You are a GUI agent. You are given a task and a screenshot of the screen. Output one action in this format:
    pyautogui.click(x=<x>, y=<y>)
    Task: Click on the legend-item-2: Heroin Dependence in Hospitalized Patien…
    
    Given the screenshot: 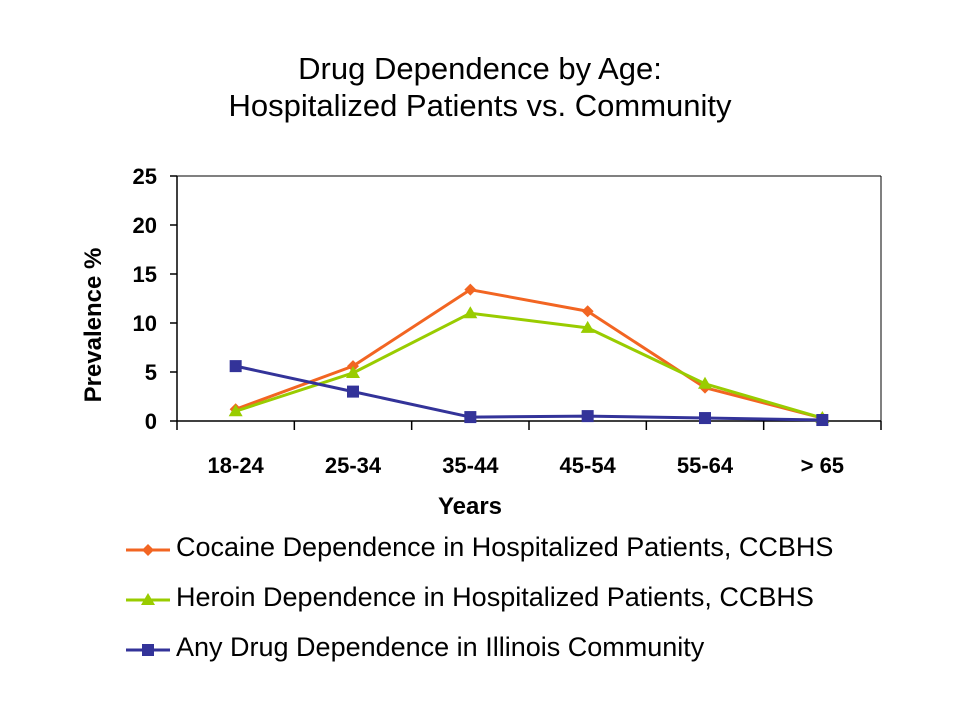 What is the action you would take?
    pyautogui.click(x=524, y=600)
    